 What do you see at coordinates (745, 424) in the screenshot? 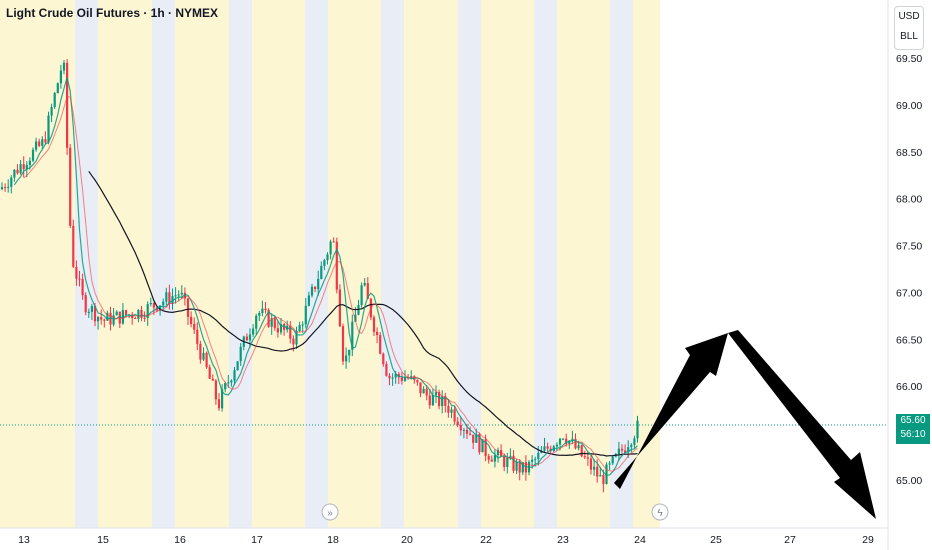
I see `forecast-arrows` at bounding box center [745, 424].